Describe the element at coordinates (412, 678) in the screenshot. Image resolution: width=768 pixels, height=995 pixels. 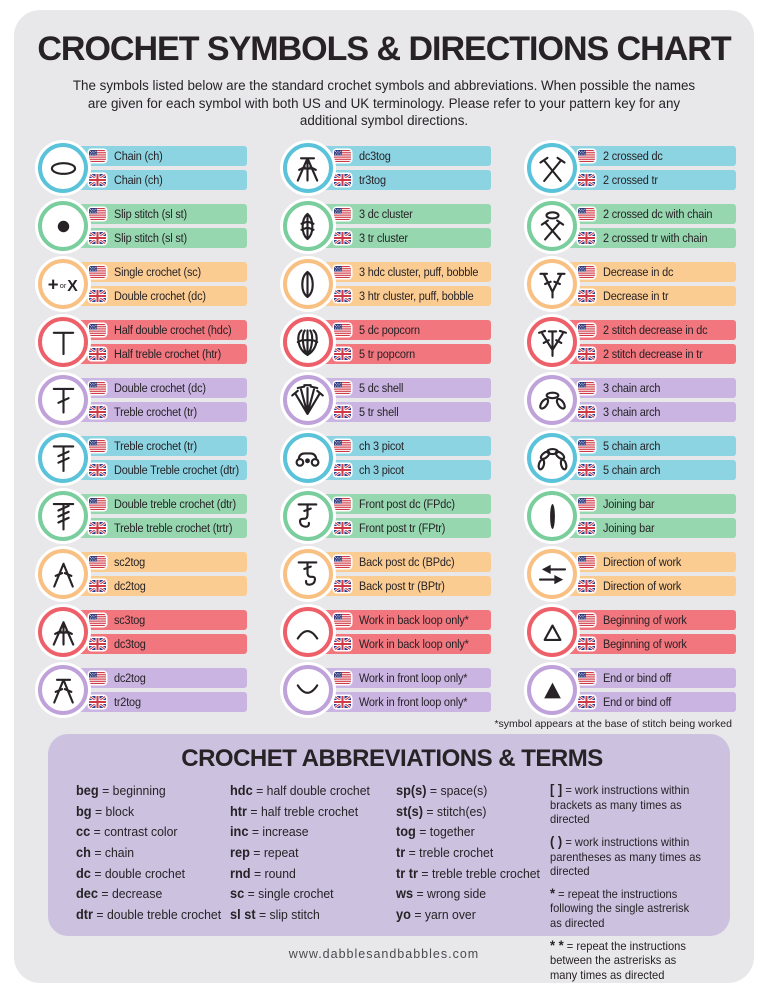
I see `us-stitch-label: Work in front loop only*` at that location.